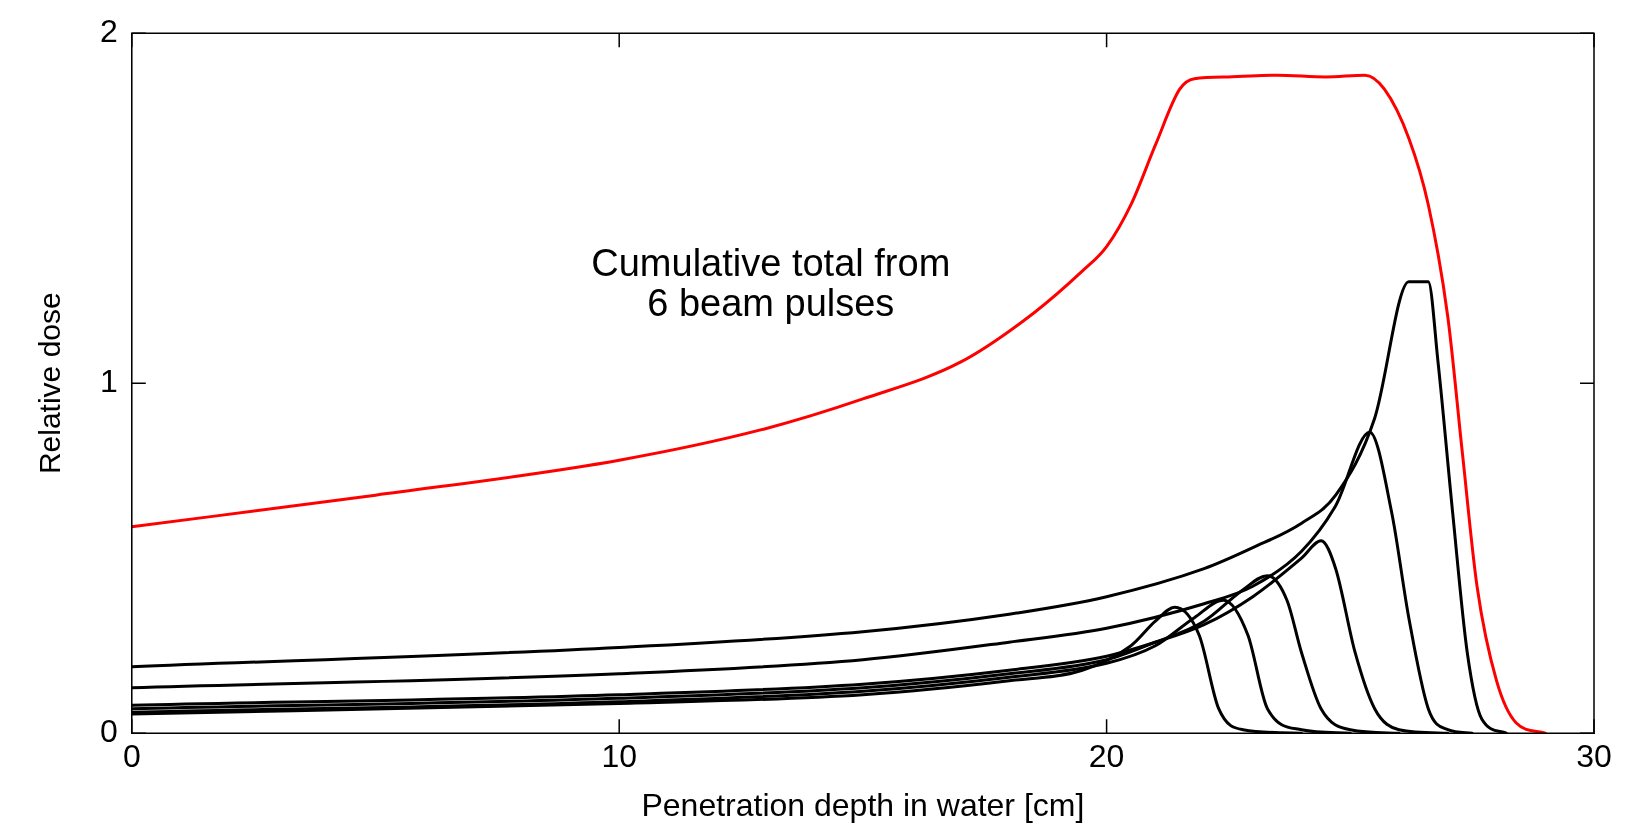 This screenshot has width=1636, height=830. What do you see at coordinates (50, 383) in the screenshot?
I see `y-axis-title: Relative dose` at bounding box center [50, 383].